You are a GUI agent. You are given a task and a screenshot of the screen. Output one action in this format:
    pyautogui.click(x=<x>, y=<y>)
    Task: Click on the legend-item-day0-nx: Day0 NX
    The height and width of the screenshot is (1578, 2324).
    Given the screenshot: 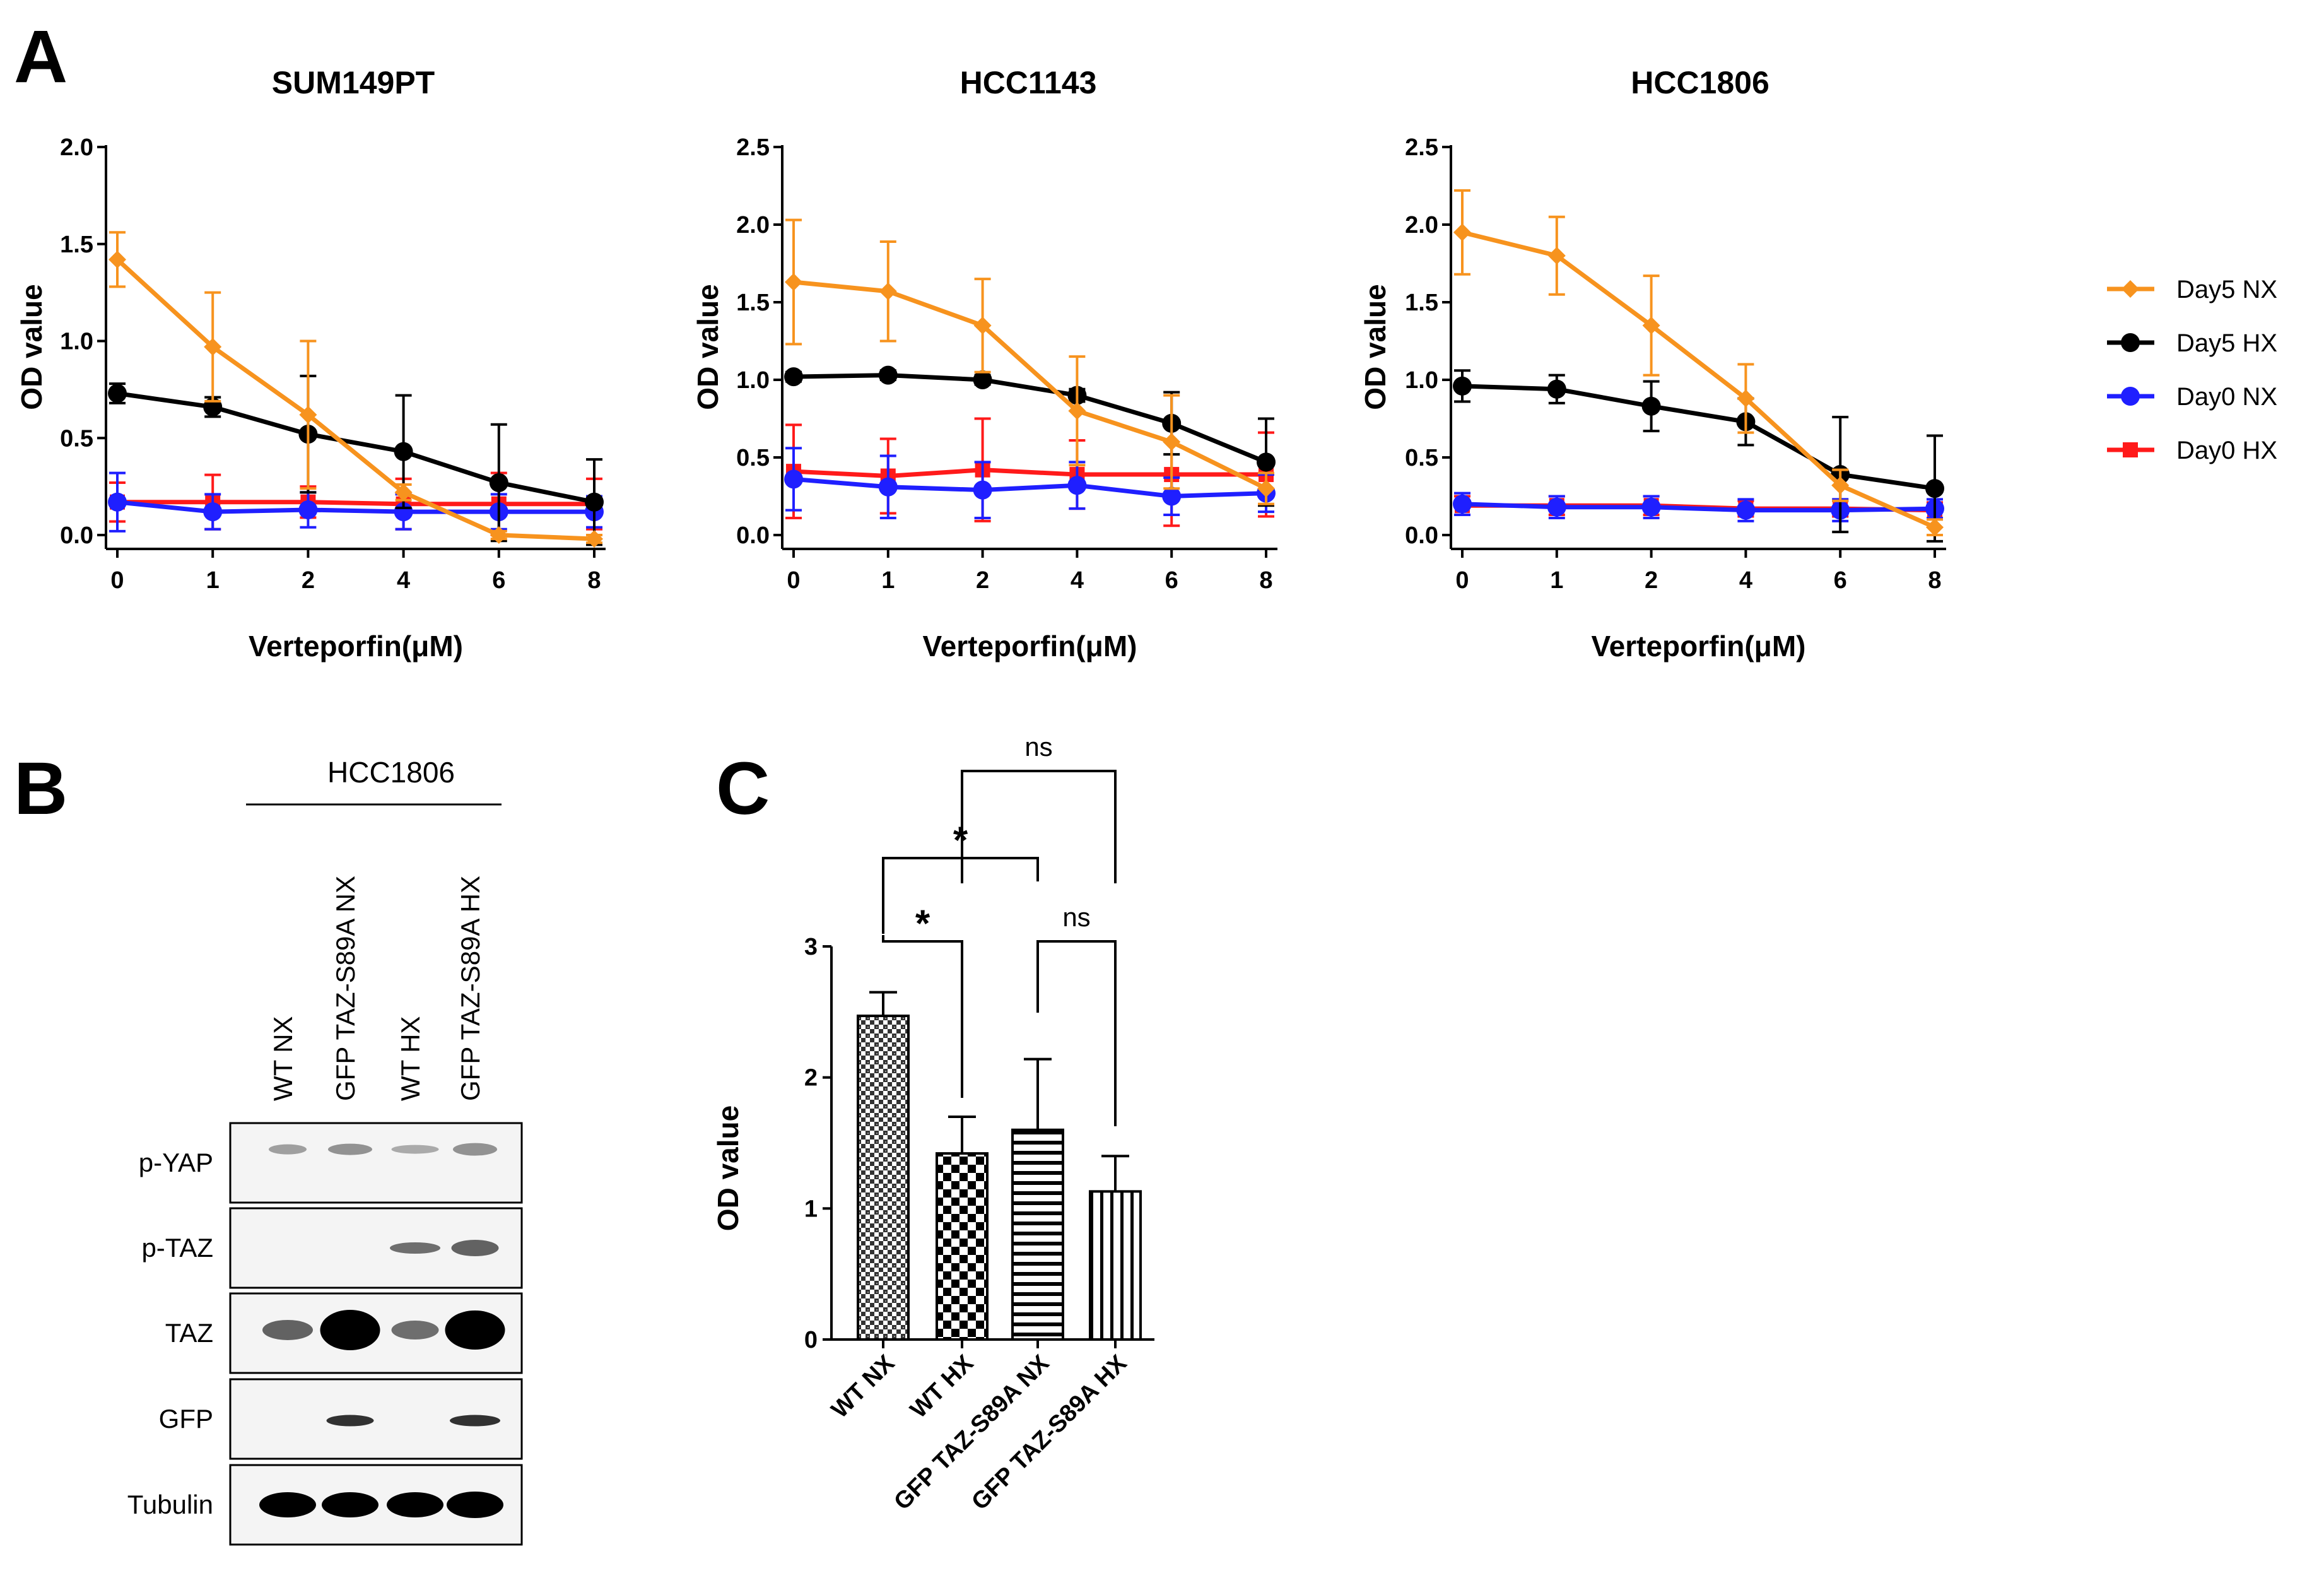 What is the action you would take?
    pyautogui.click(x=2192, y=397)
    